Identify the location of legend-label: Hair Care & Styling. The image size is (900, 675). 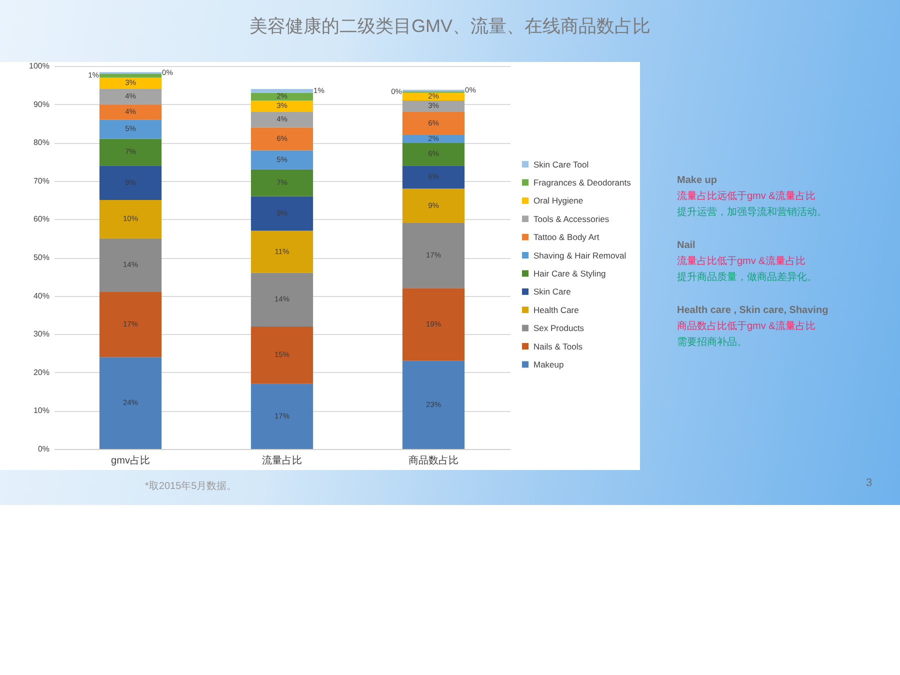
(570, 273).